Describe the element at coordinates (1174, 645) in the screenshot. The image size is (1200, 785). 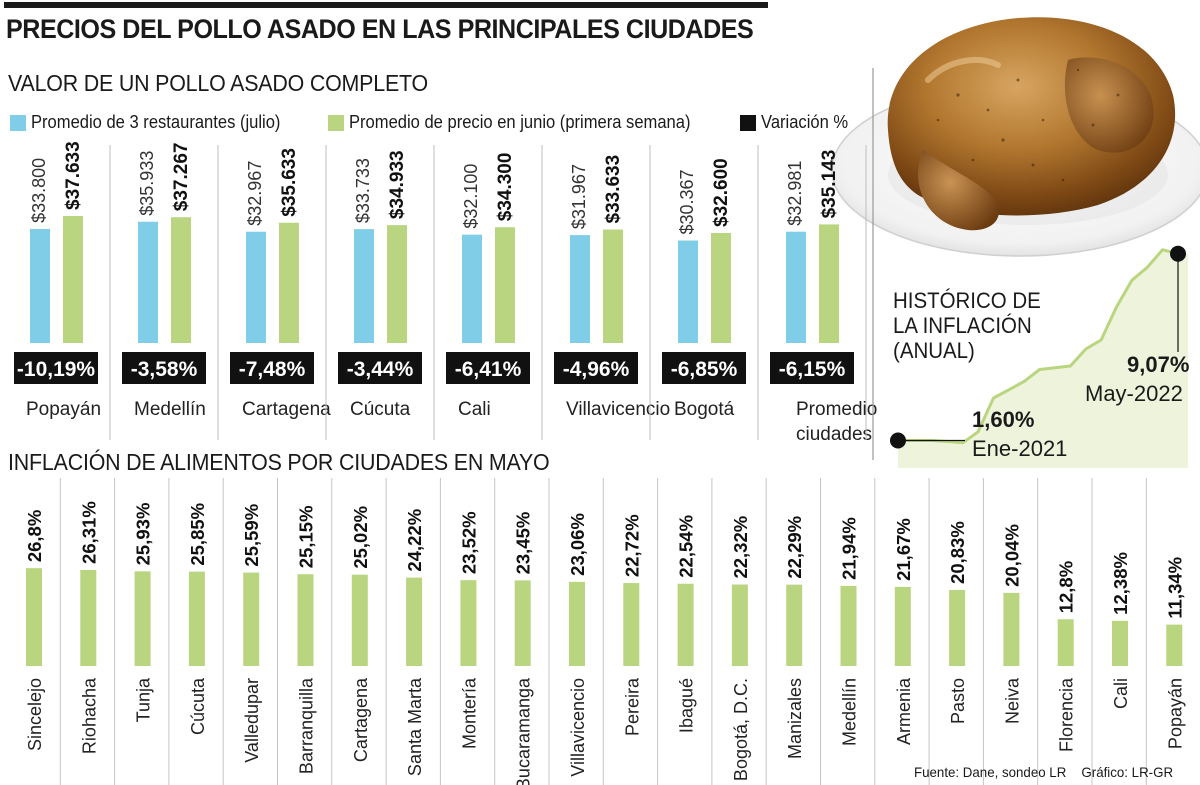
I see `bar-food-popayan` at that location.